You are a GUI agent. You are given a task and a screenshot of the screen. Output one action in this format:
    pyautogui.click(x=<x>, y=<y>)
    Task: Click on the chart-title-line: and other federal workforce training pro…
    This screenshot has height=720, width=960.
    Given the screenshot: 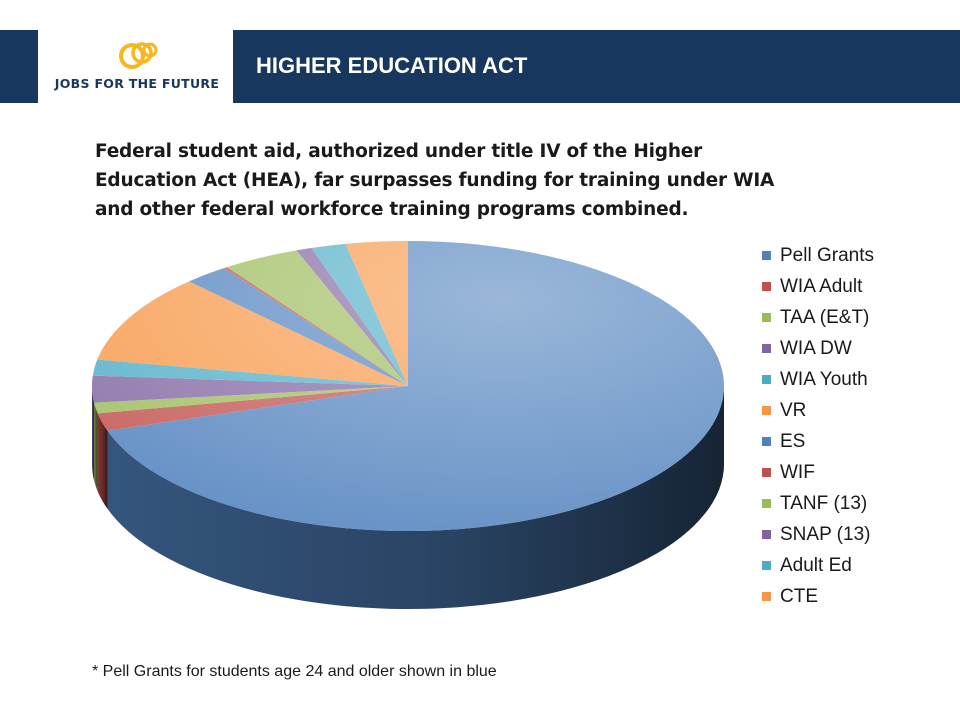 What is the action you would take?
    pyautogui.click(x=392, y=209)
    